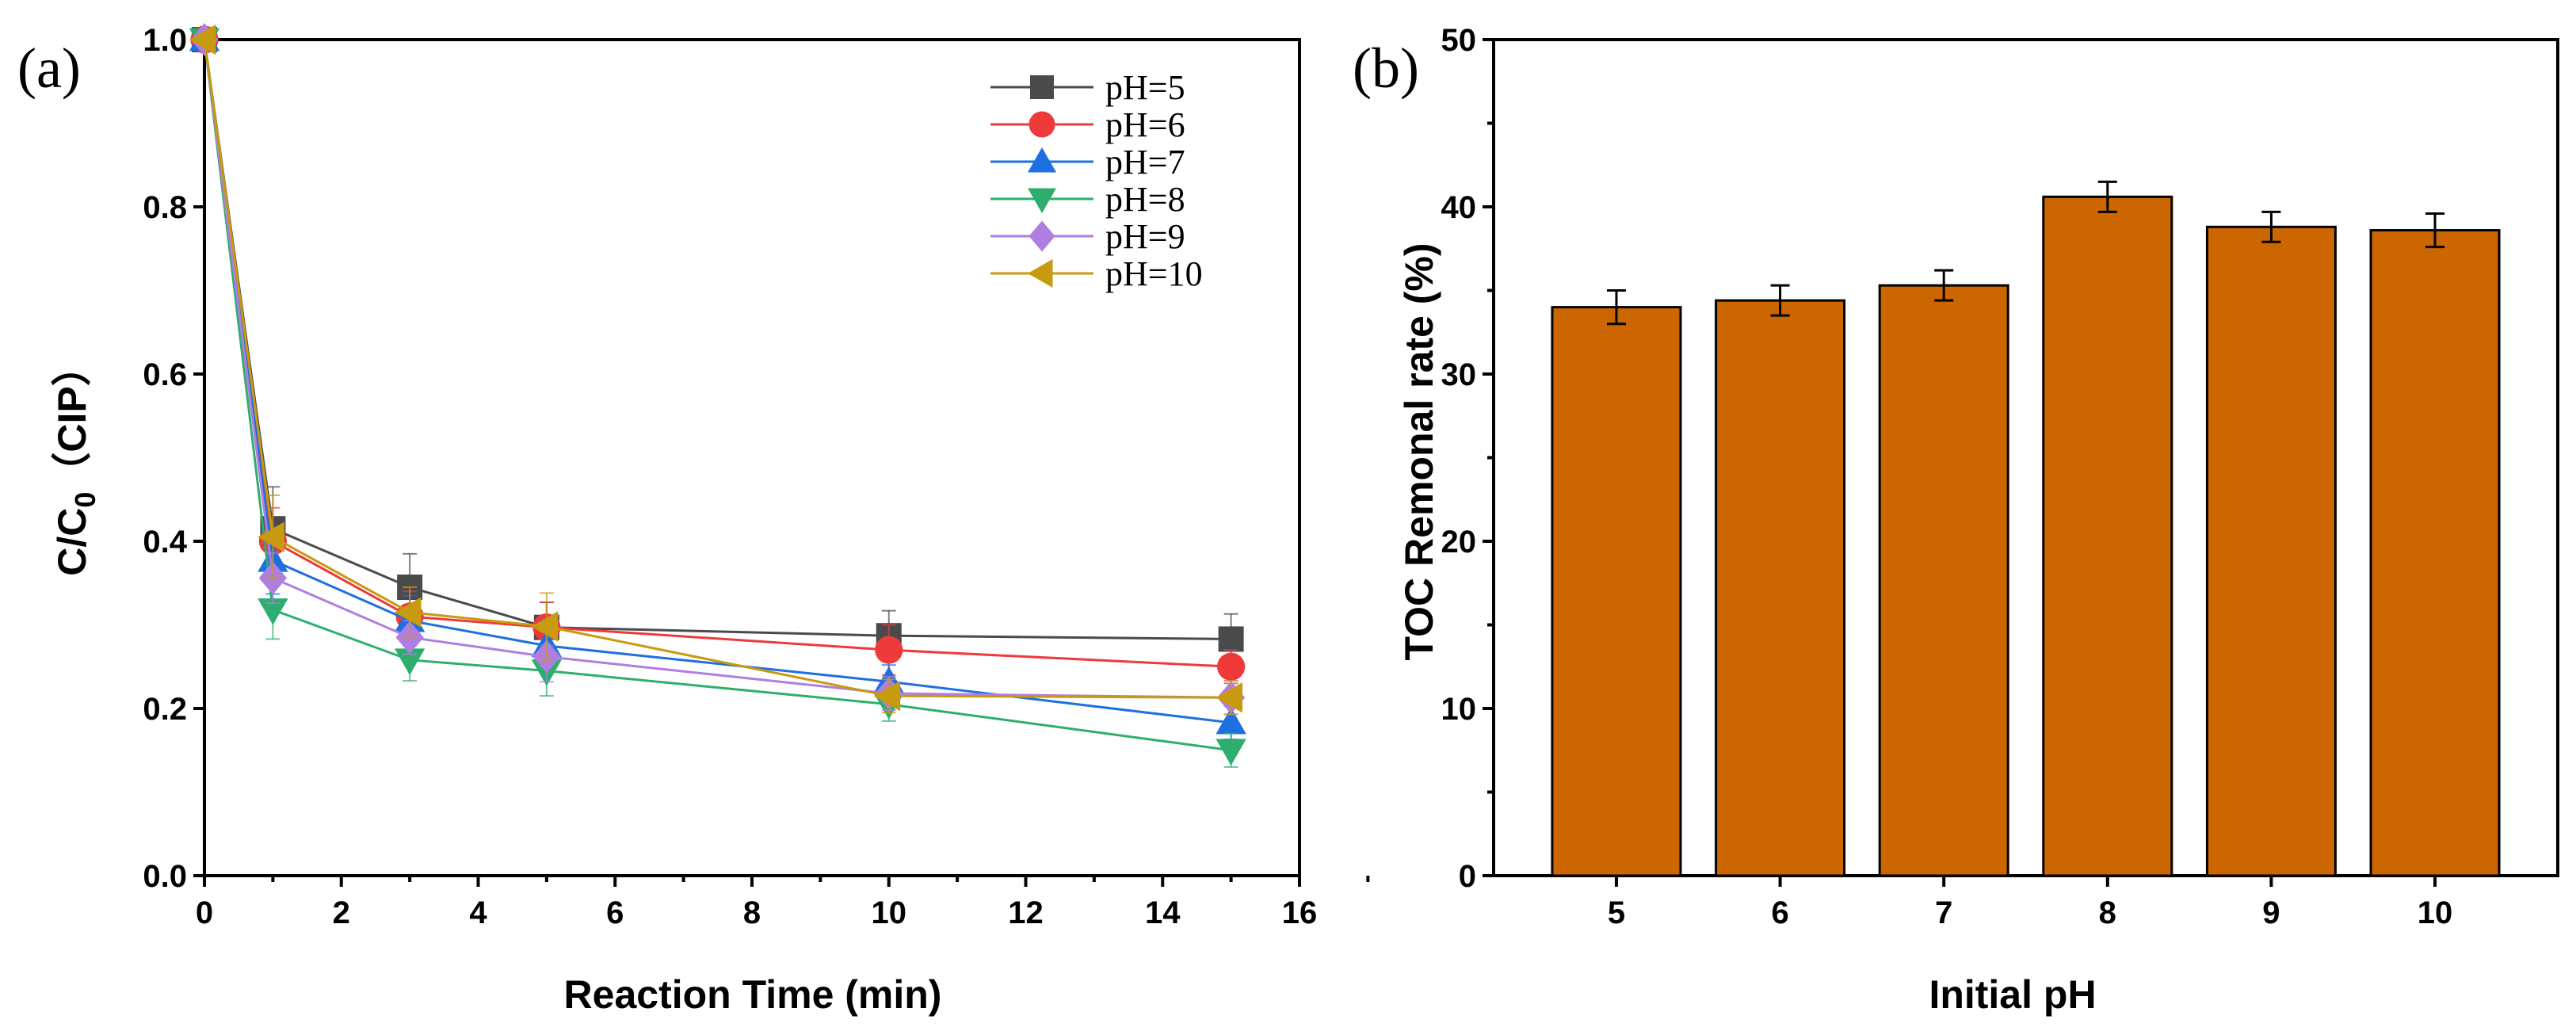  I want to click on legend-item: pH=8, so click(1087, 199).